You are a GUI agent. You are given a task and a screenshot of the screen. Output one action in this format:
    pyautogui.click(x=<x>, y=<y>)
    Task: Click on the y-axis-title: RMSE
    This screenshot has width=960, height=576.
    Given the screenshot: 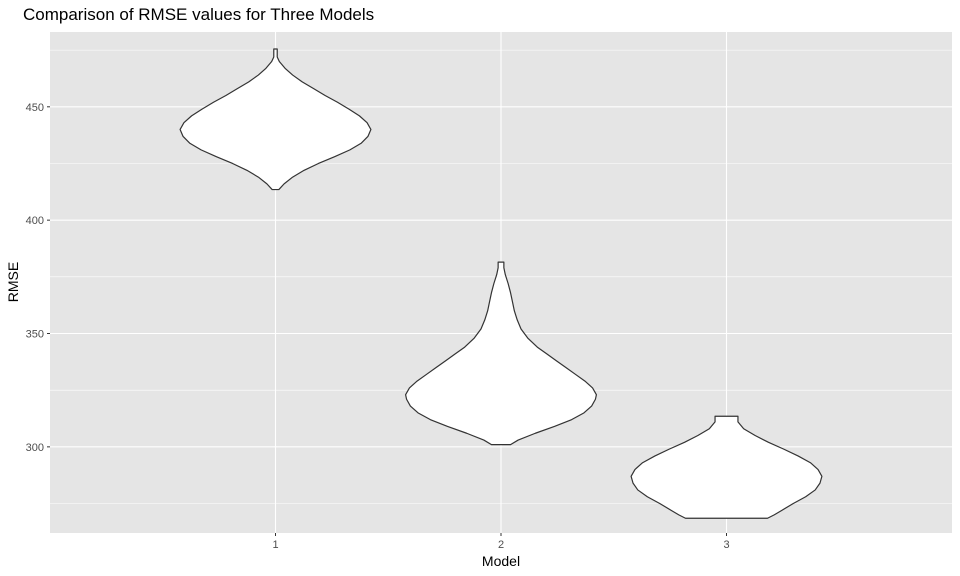 What is the action you would take?
    pyautogui.click(x=13, y=282)
    